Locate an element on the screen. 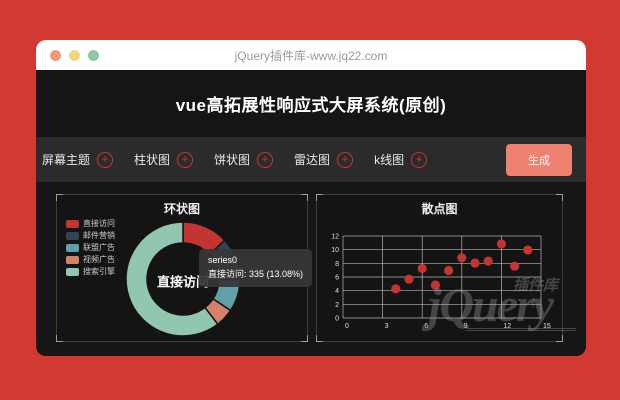  chart-tooltip: series0 直接访问: 335 (13.08%) is located at coordinates (256, 268).